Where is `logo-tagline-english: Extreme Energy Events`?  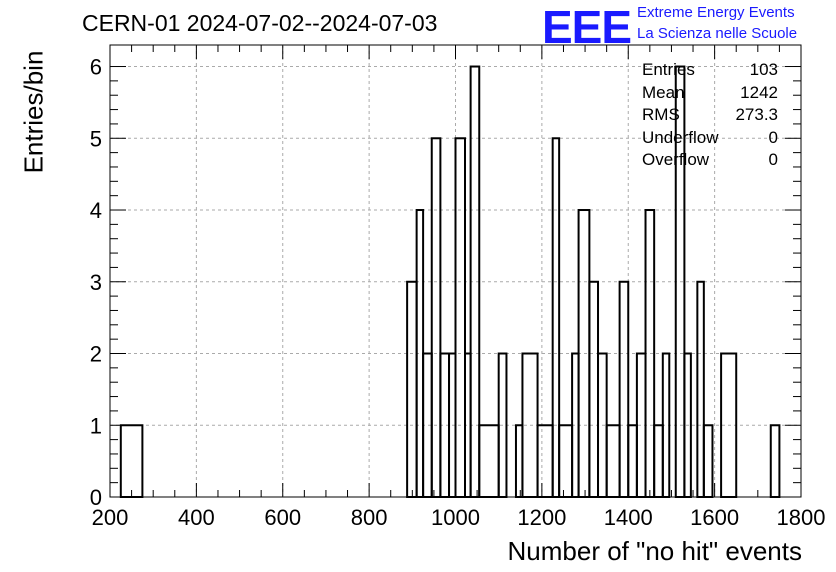
logo-tagline-english: Extreme Energy Events is located at coordinates (716, 12).